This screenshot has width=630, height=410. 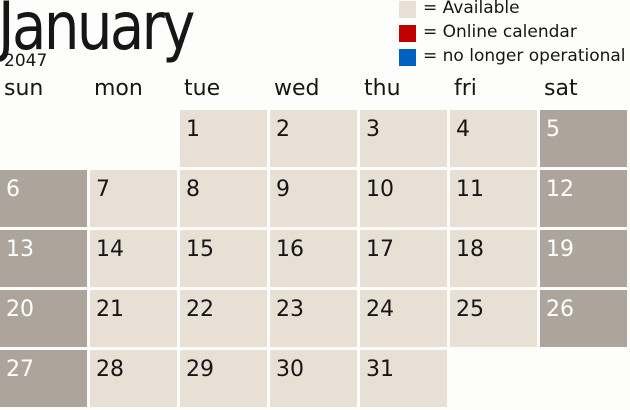 I want to click on day-number: 15, so click(x=200, y=249).